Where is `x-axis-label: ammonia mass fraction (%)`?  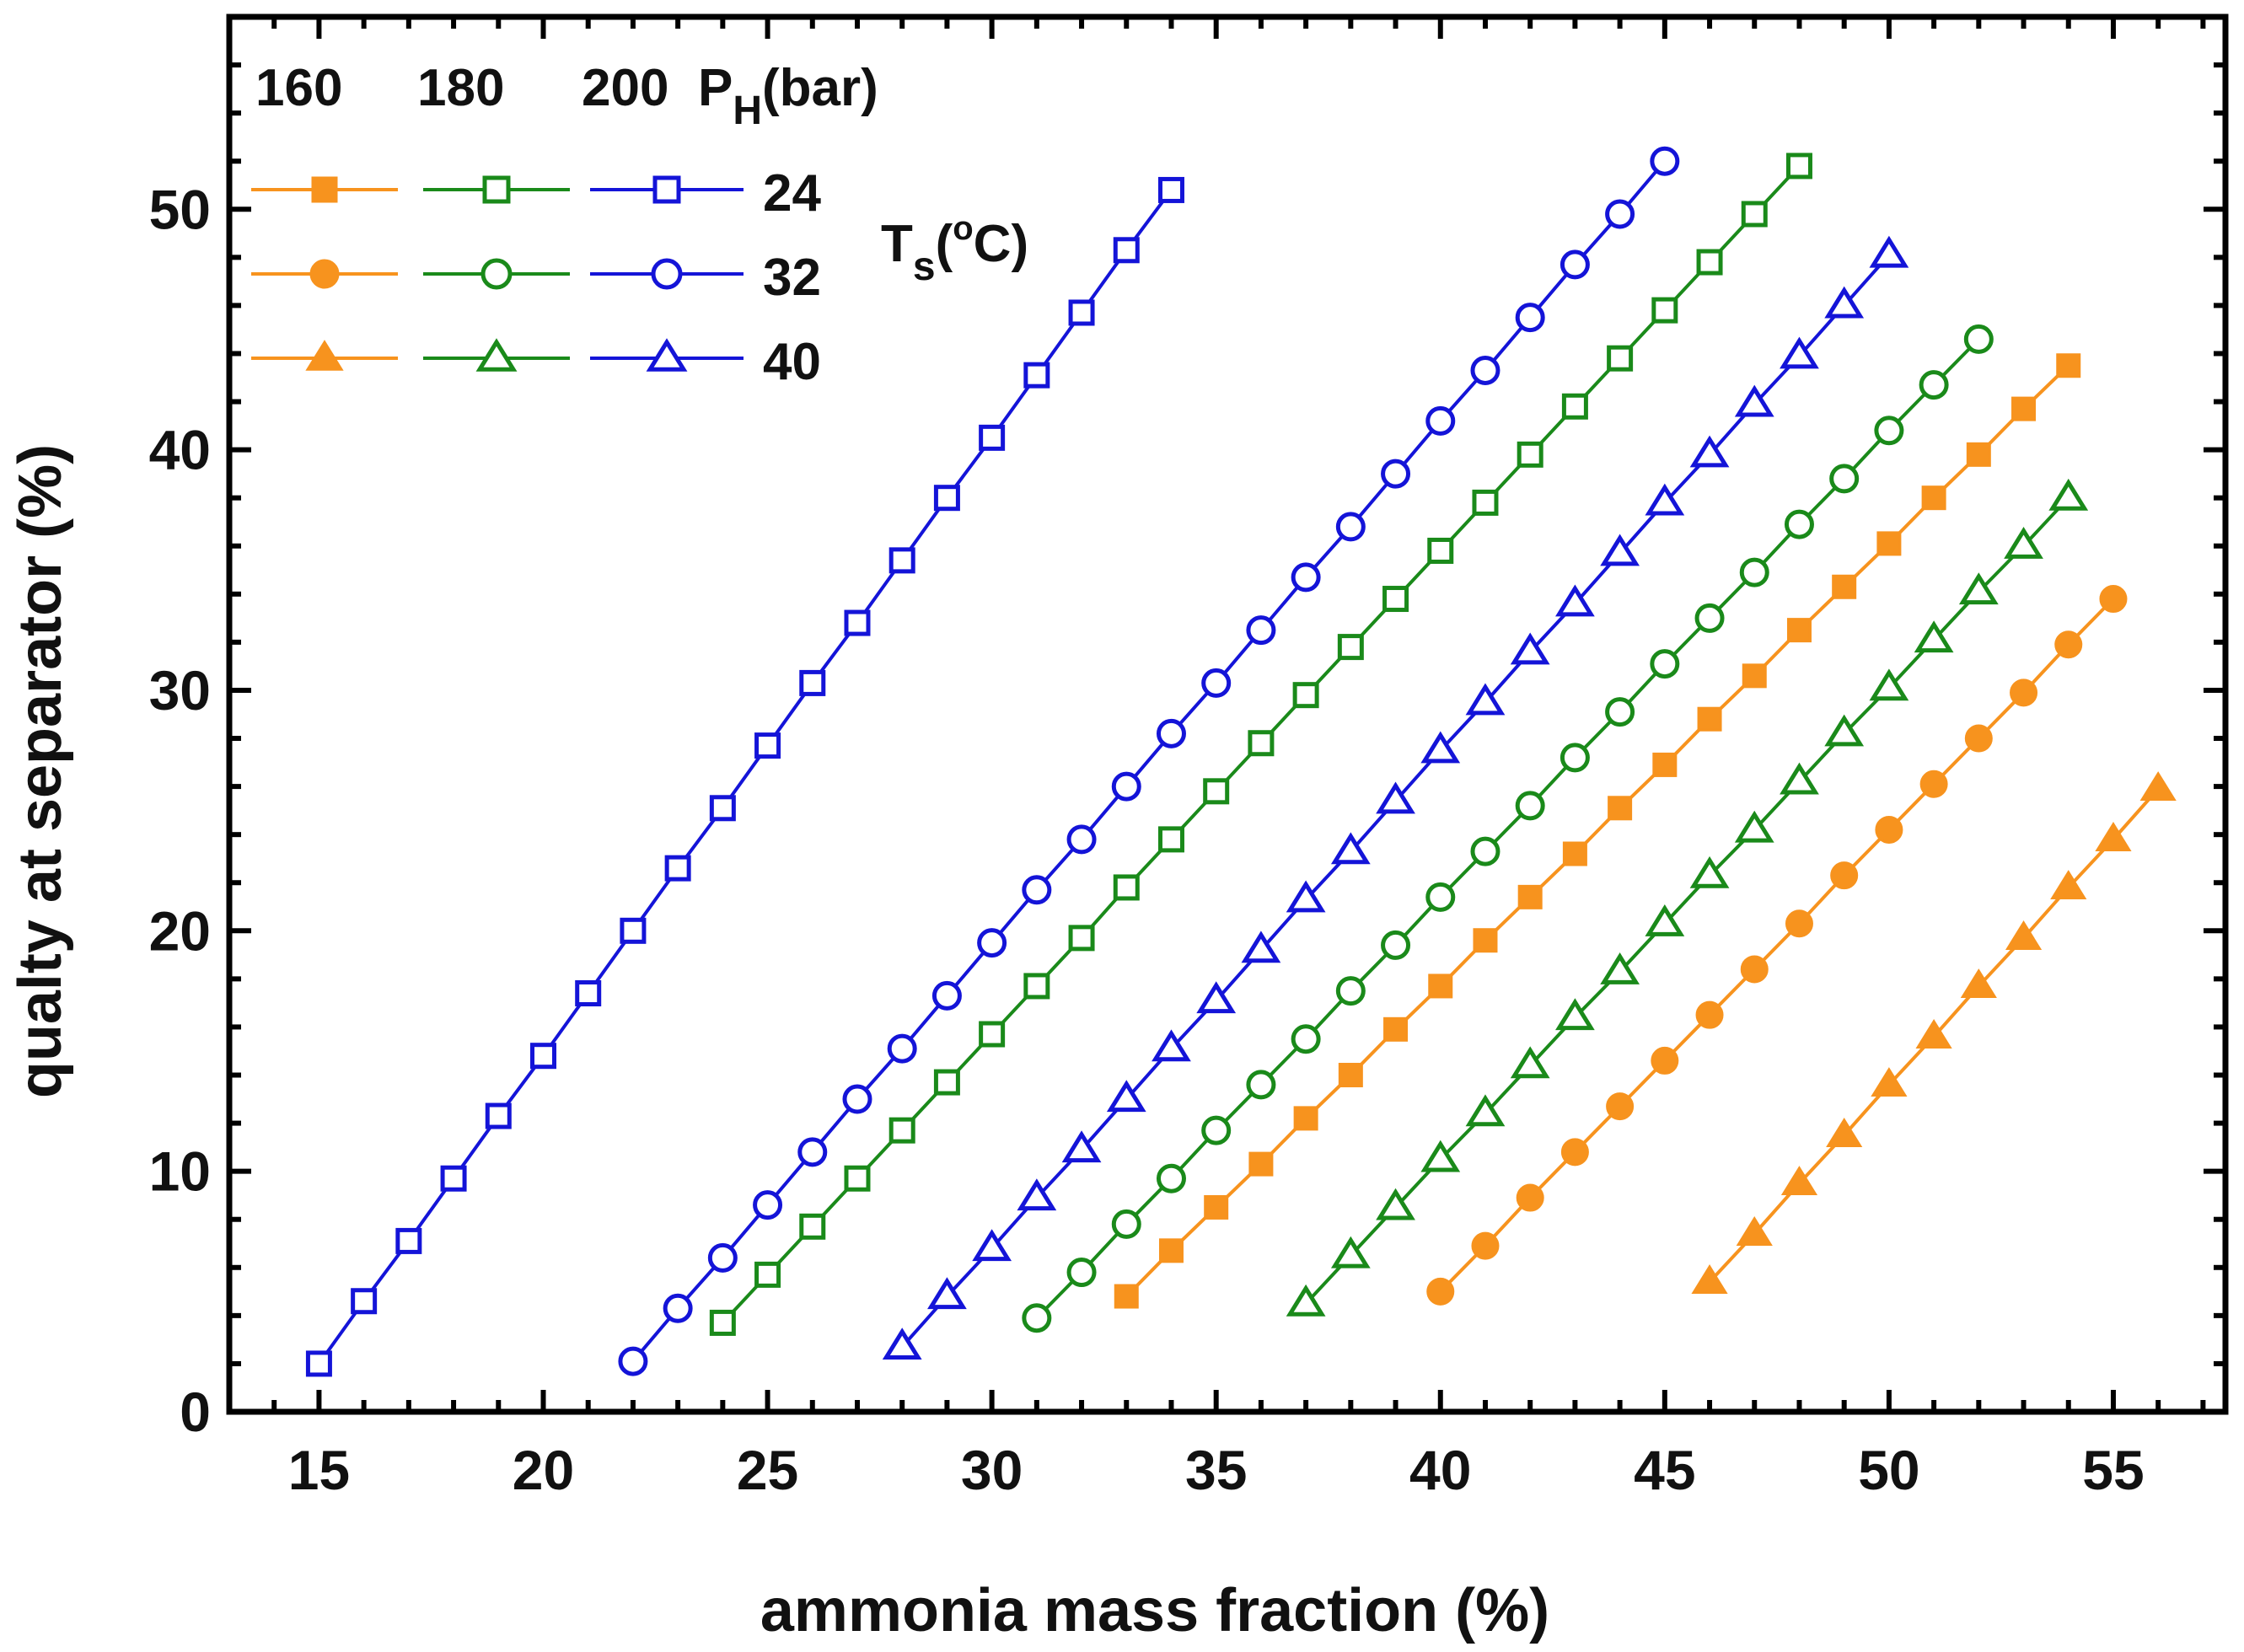
x-axis-label: ammonia mass fraction (%) is located at coordinates (1154, 1610).